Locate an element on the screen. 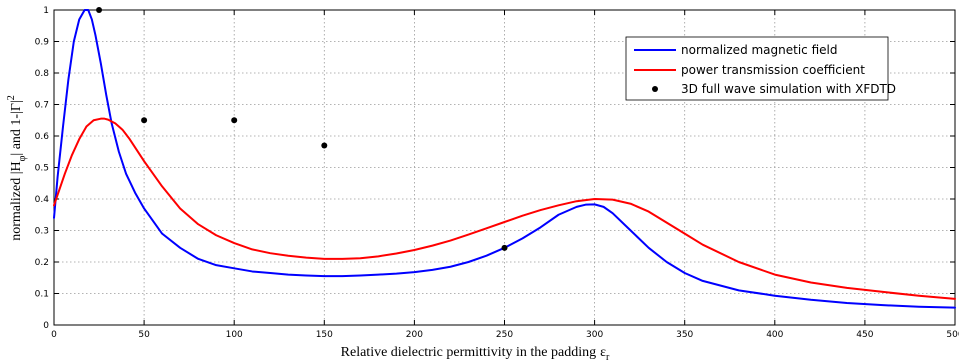 This screenshot has height=360, width=959. y-tick-label: 0.3 is located at coordinates (42, 232).